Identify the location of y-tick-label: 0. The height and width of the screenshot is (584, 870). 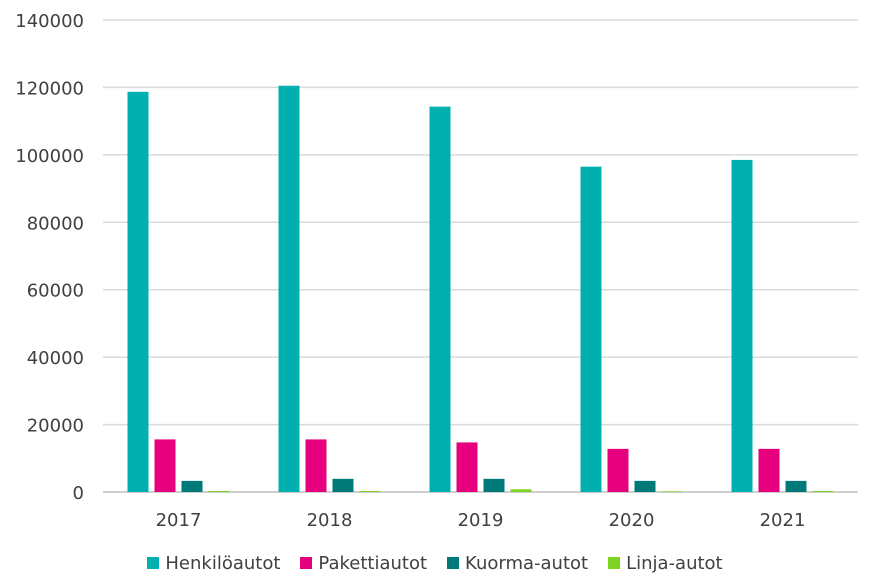
(78, 493).